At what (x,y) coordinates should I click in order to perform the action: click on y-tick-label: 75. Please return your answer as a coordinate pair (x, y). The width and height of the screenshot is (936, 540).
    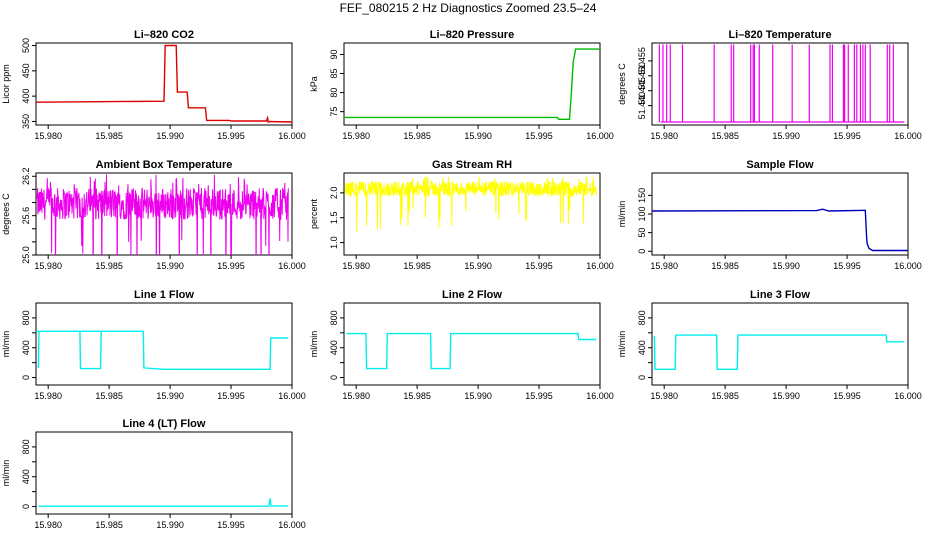
    Looking at the image, I should click on (334, 112).